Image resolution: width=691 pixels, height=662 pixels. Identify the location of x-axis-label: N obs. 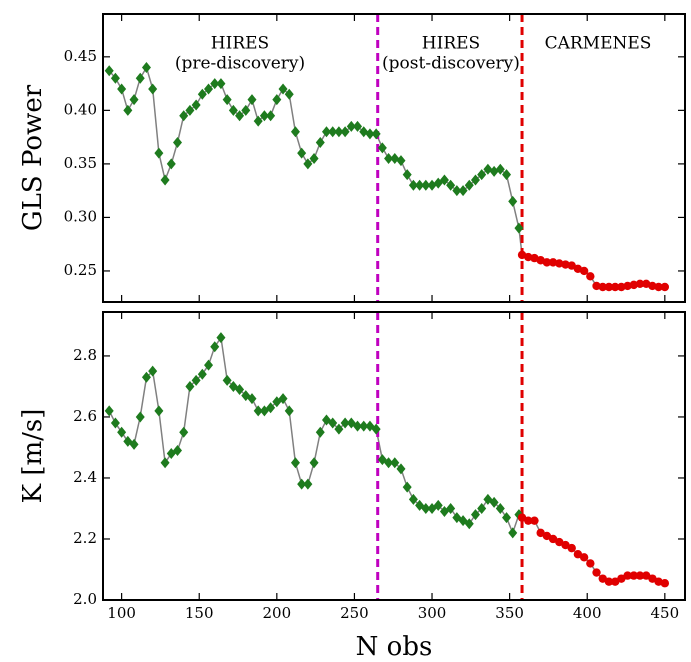
(394, 647).